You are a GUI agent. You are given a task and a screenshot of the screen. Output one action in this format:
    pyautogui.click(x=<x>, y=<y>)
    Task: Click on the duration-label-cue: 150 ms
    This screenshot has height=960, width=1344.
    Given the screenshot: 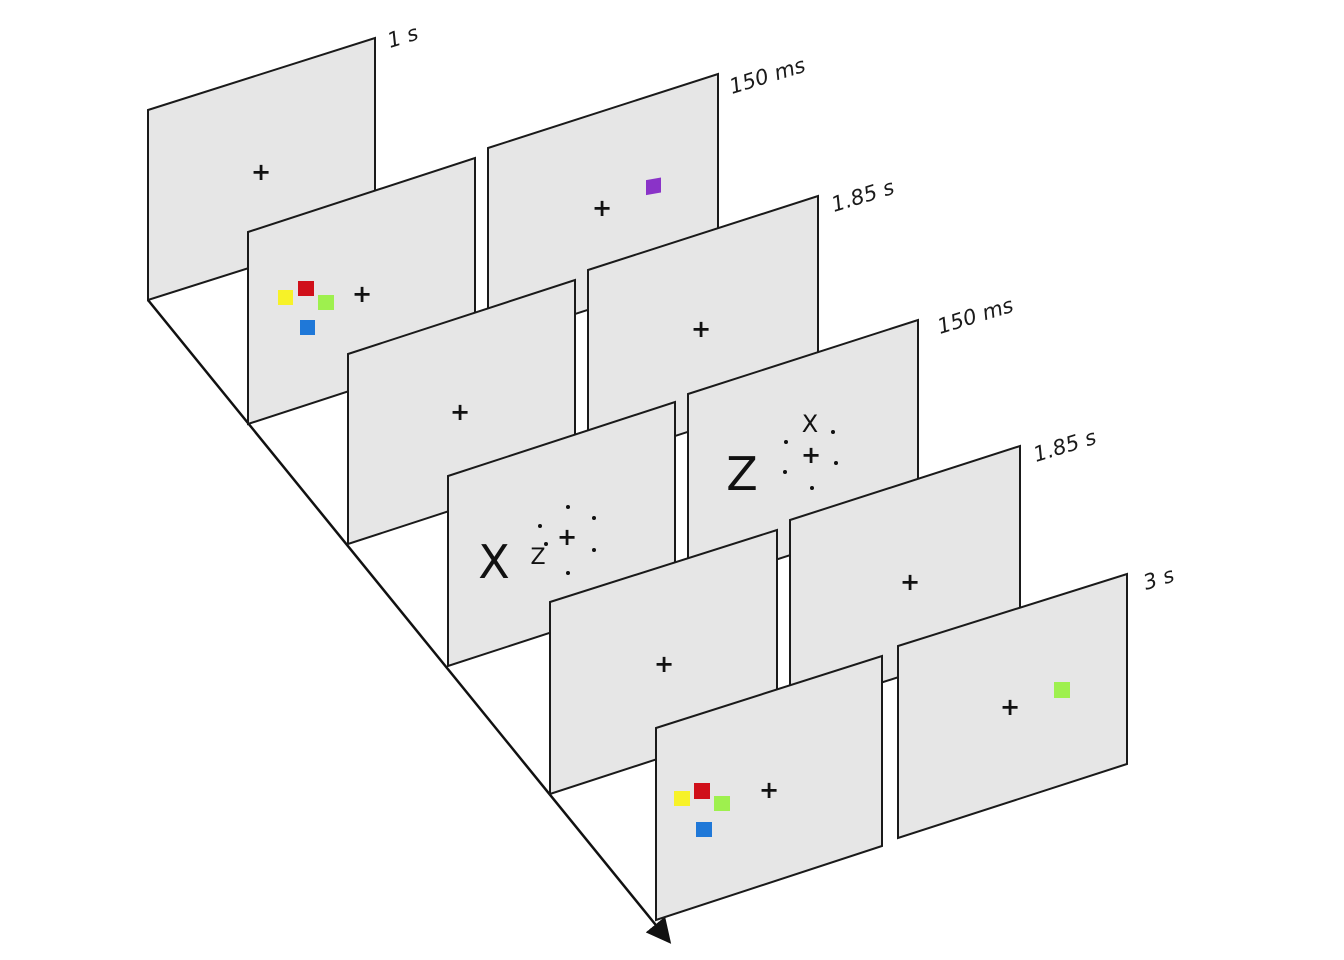 What is the action you would take?
    pyautogui.click(x=767, y=76)
    